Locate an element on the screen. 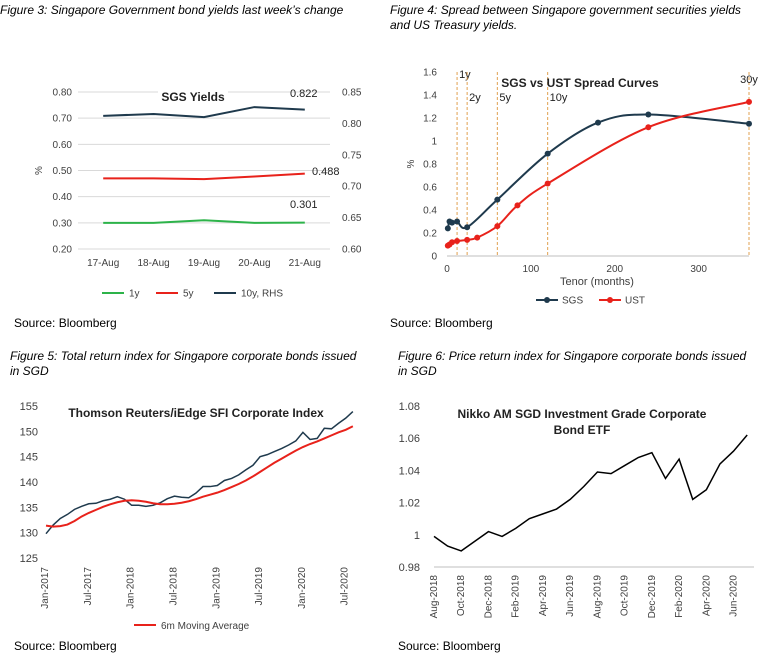 This screenshot has width=784, height=664. fig4-x-tick-label: 100 is located at coordinates (531, 269).